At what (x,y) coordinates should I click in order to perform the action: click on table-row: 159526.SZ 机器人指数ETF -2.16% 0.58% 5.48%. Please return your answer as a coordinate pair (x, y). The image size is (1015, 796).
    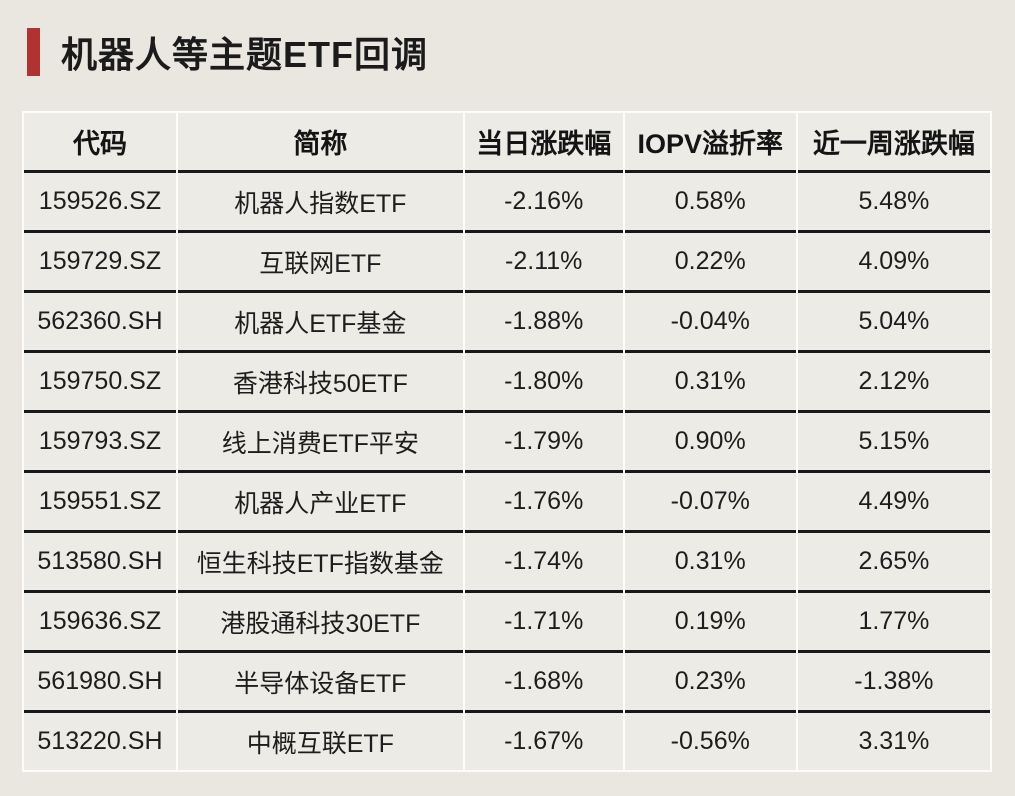
    Looking at the image, I should click on (507, 203).